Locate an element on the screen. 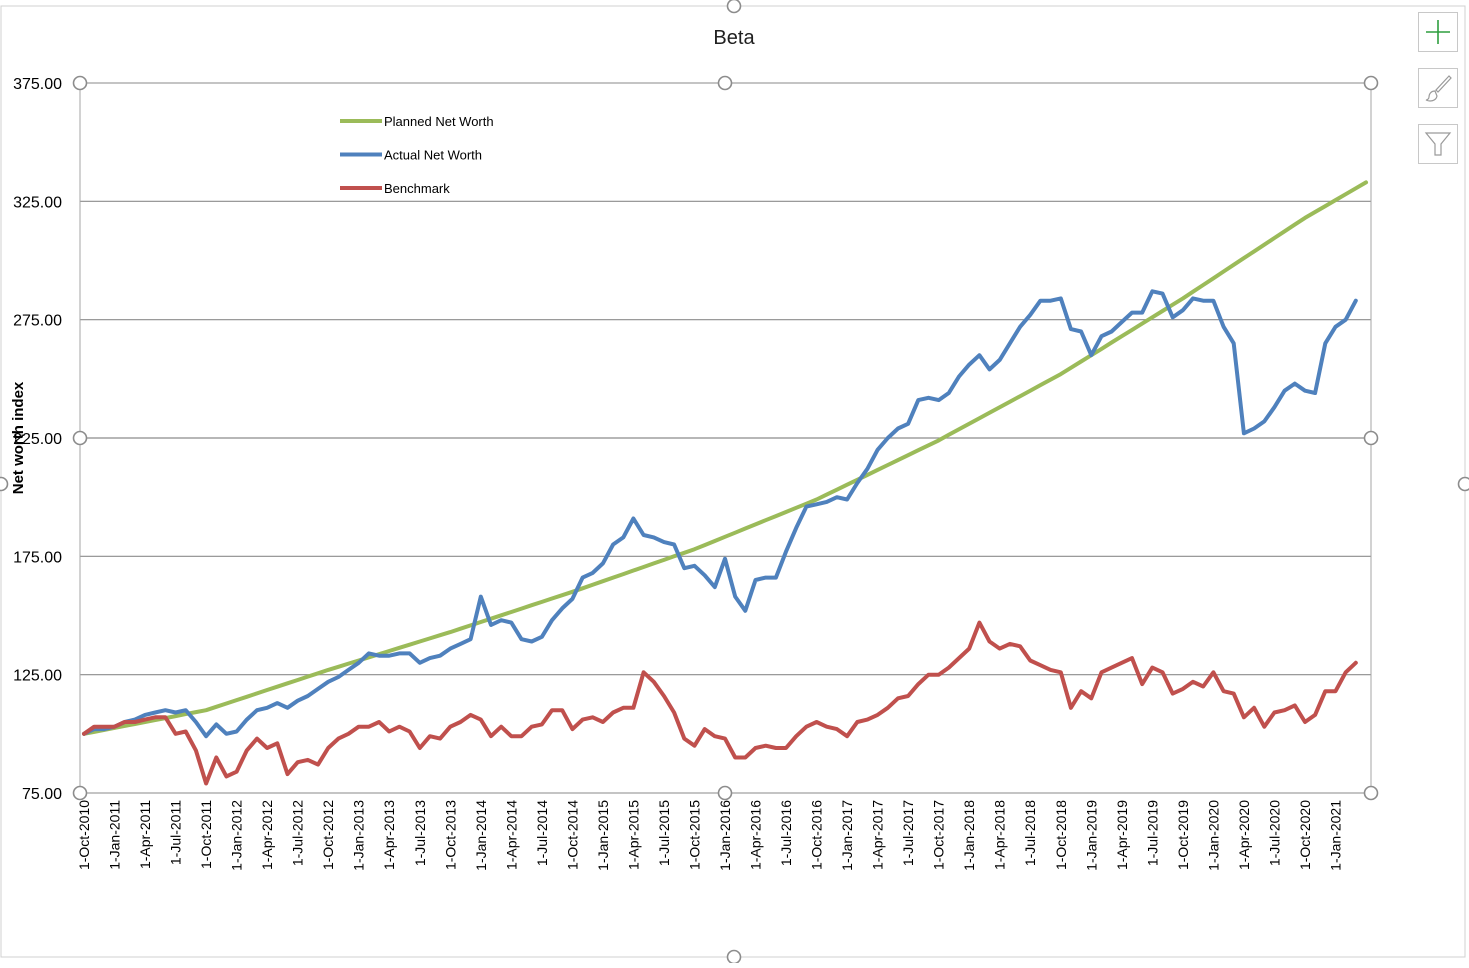 This screenshot has height=968, width=1469. x-tick-label: 1-Apr-2017 is located at coordinates (878, 835).